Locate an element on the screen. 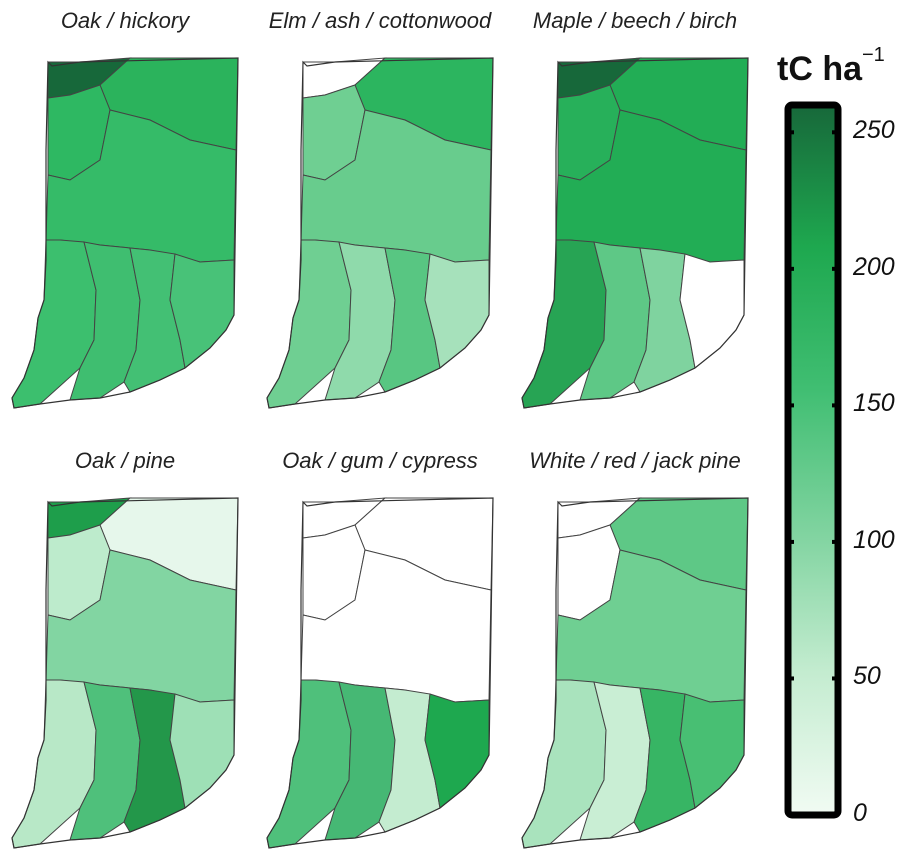  panel-title: Oak / pine is located at coordinates (125, 460).